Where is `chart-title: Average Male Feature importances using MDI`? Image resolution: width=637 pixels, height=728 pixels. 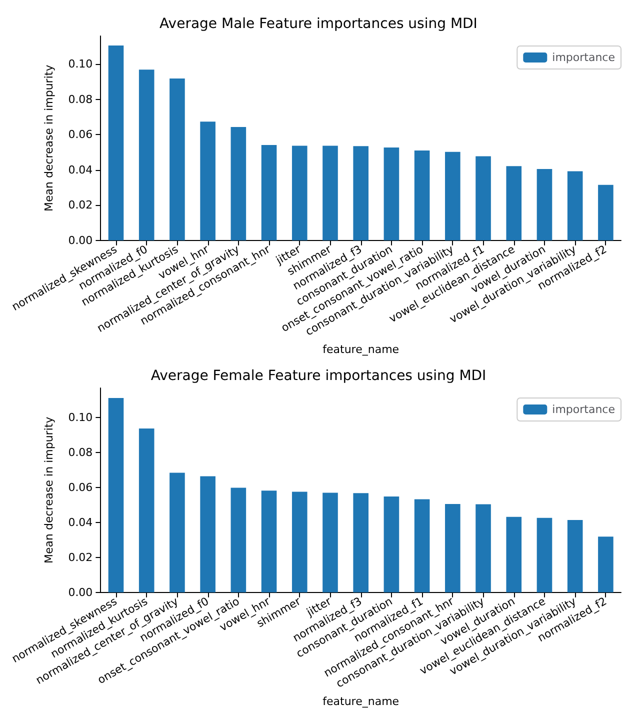
chart-title: Average Male Feature importances using MDI is located at coordinates (319, 24).